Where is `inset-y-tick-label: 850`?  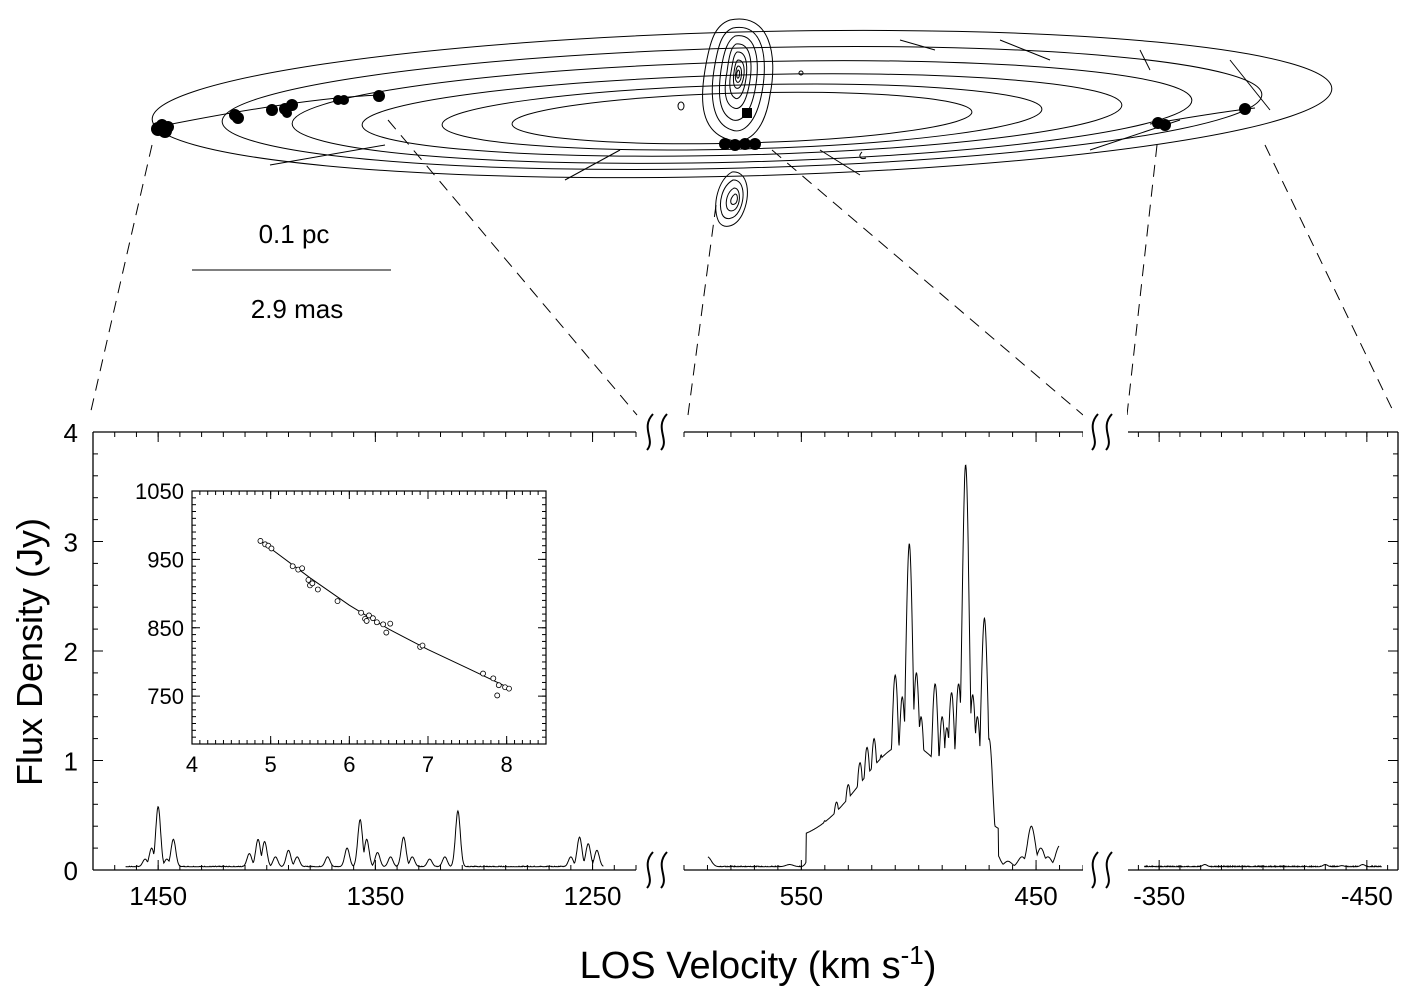 inset-y-tick-label: 850 is located at coordinates (165, 628).